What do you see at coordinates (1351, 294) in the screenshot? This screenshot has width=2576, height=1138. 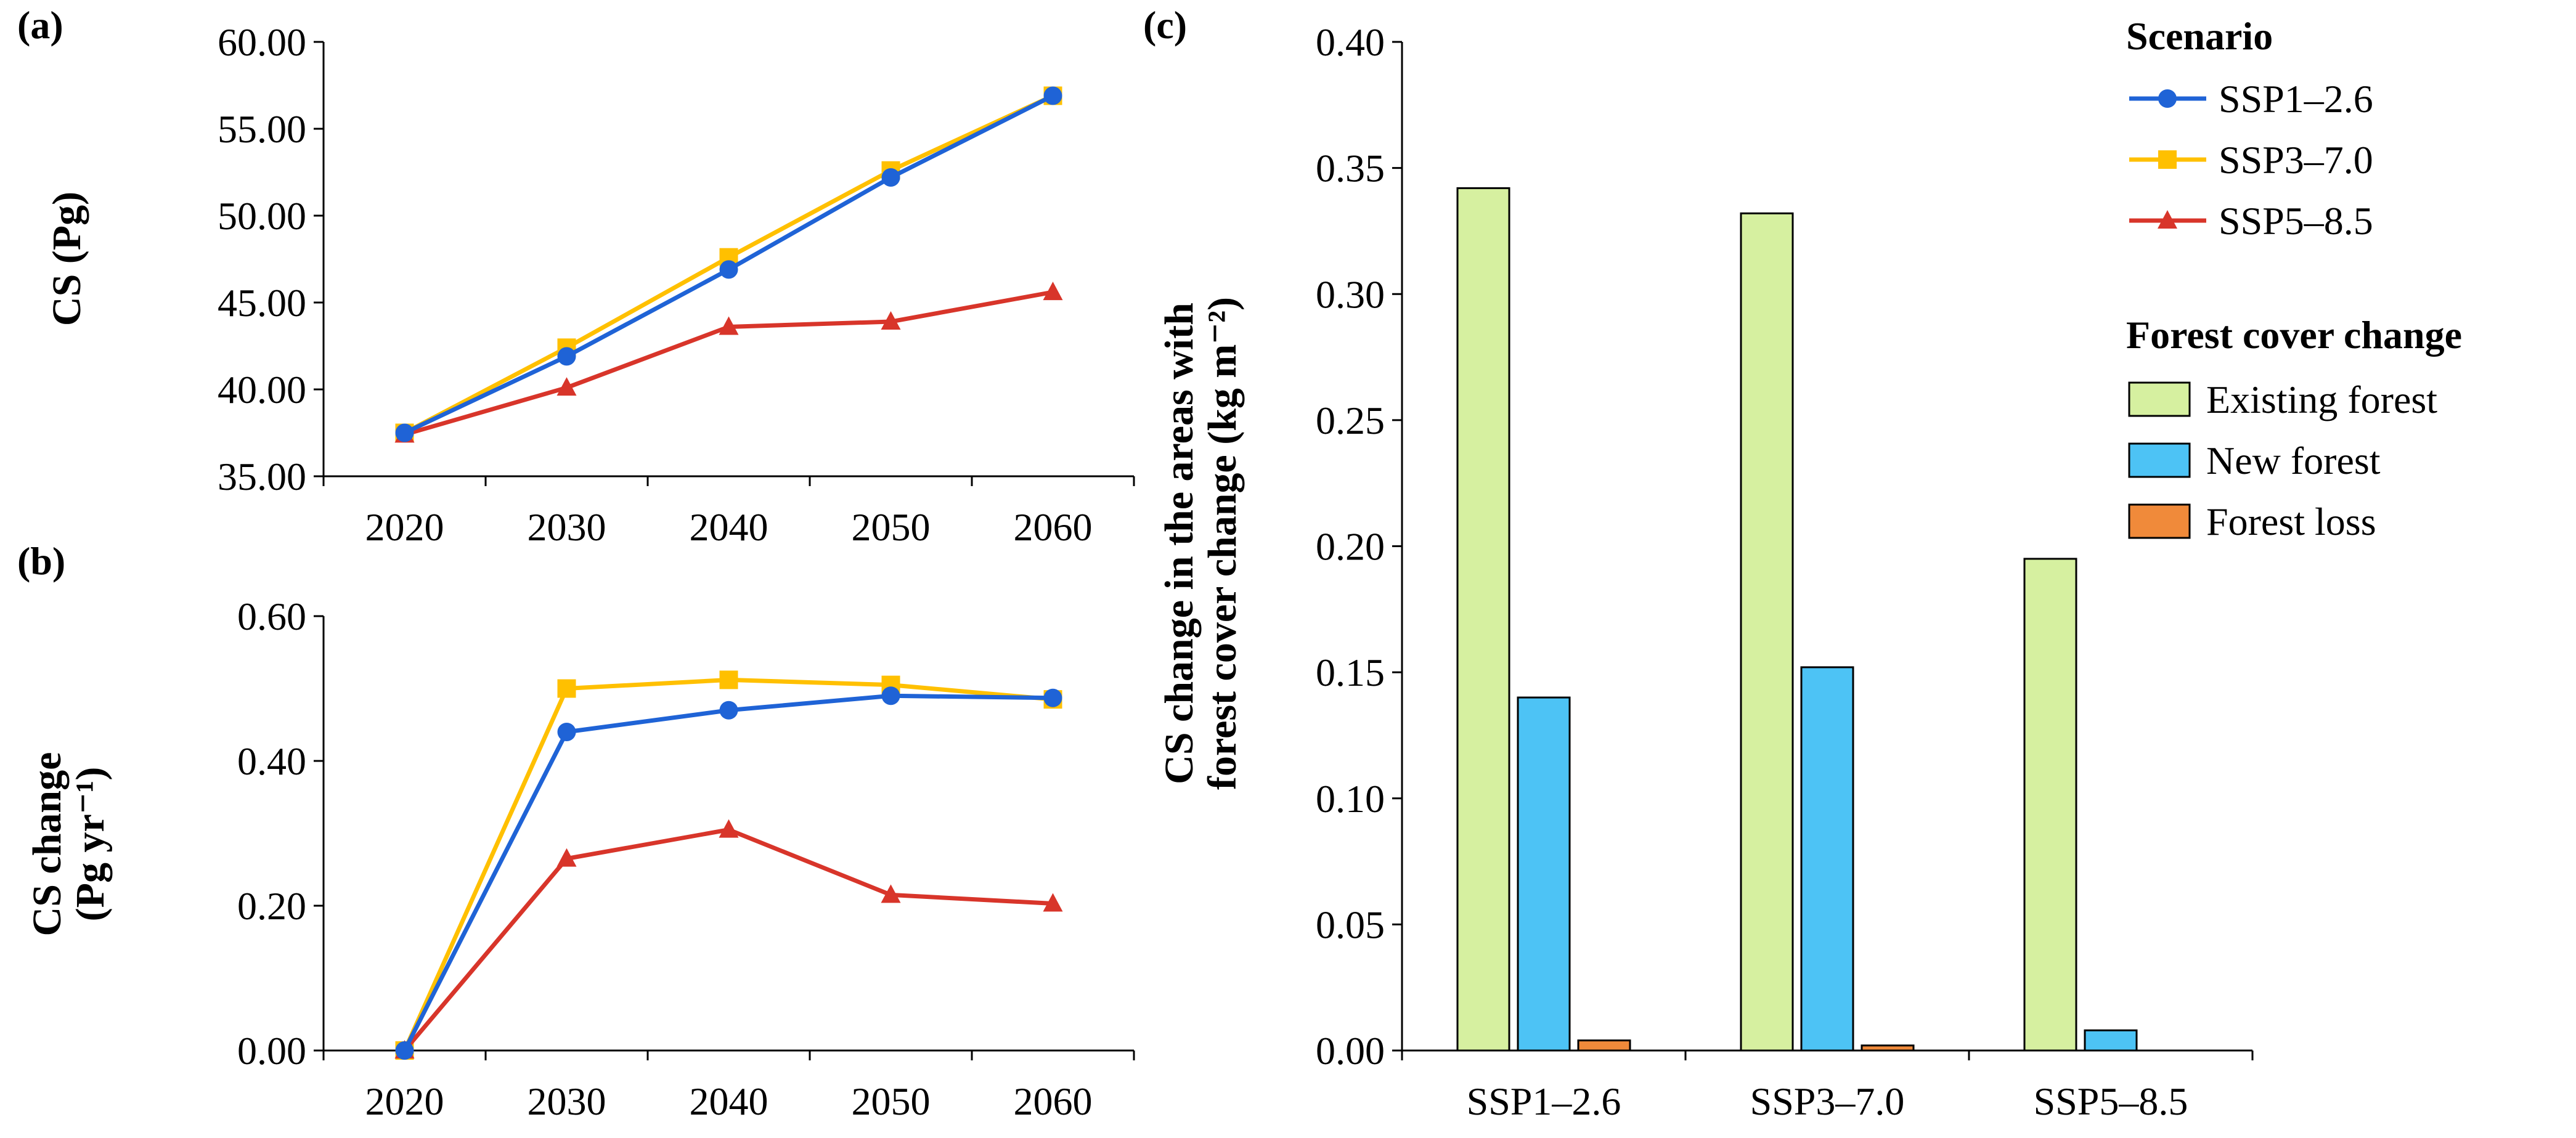 I see `y-tick-label: 0.30` at bounding box center [1351, 294].